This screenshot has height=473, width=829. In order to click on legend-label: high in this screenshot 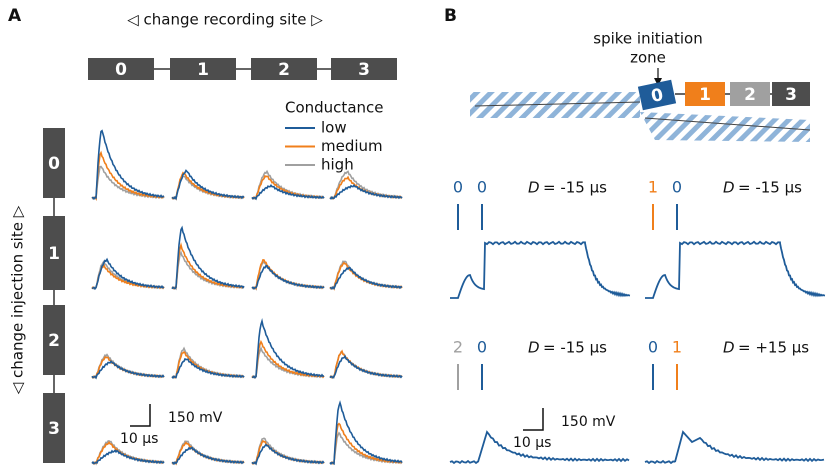, I will do `click(337, 165)`.